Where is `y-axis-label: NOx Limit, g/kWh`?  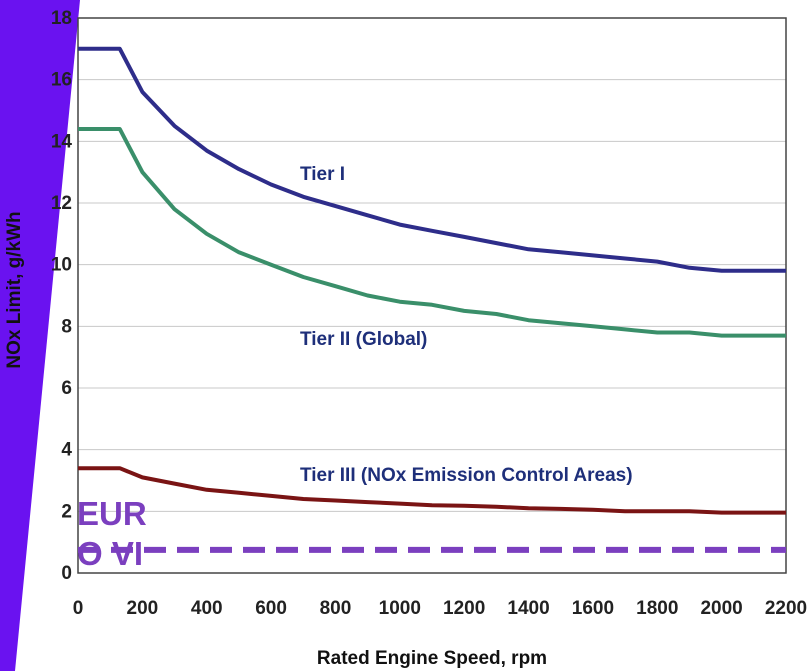
y-axis-label: NOx Limit, g/kWh is located at coordinates (14, 289).